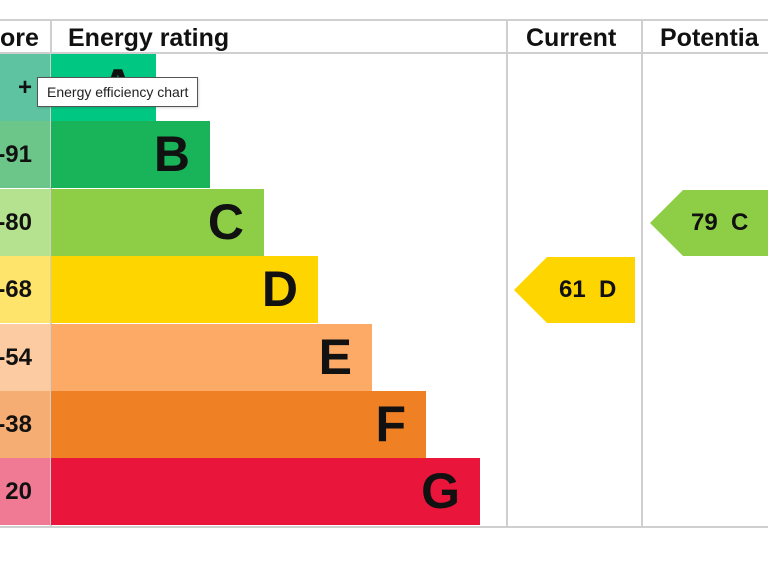 This screenshot has width=768, height=576. What do you see at coordinates (171, 154) in the screenshot?
I see `rating-bar-letter-b: B` at bounding box center [171, 154].